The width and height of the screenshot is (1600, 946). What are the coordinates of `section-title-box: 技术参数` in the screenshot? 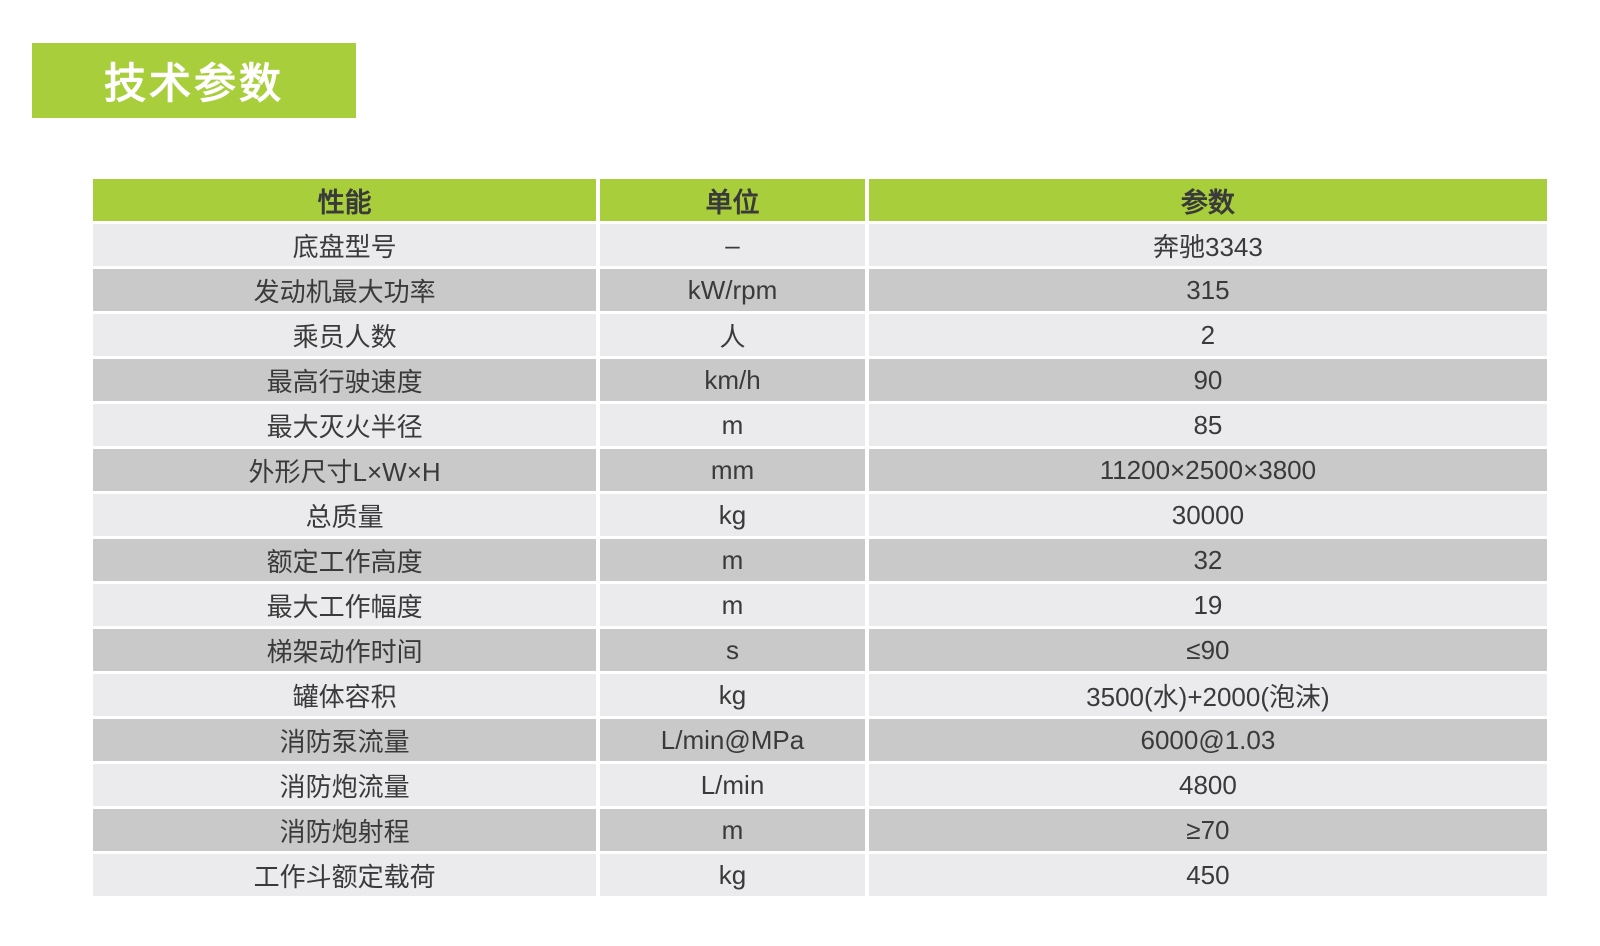 It's located at (194, 80).